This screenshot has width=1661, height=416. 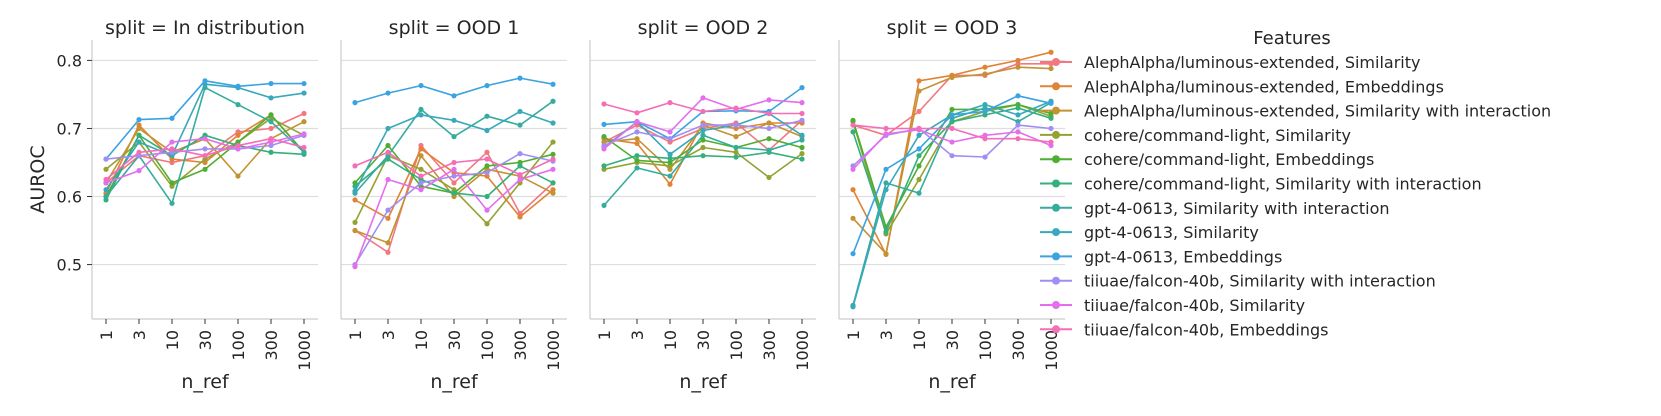 I want to click on x-tick-label: 300, so click(x=271, y=345).